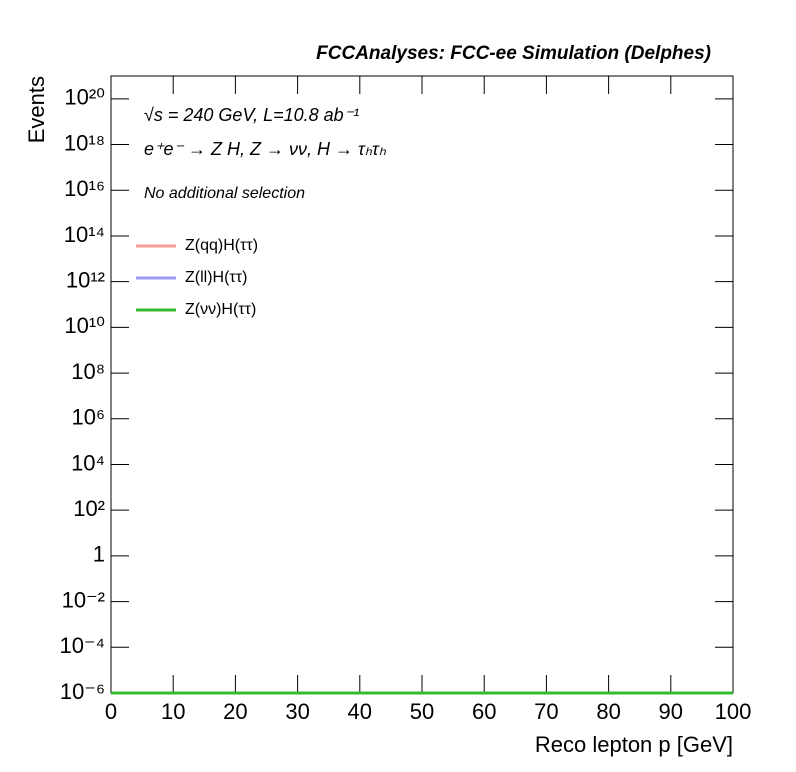 The height and width of the screenshot is (772, 796). I want to click on x-tick-label: 20, so click(235, 711).